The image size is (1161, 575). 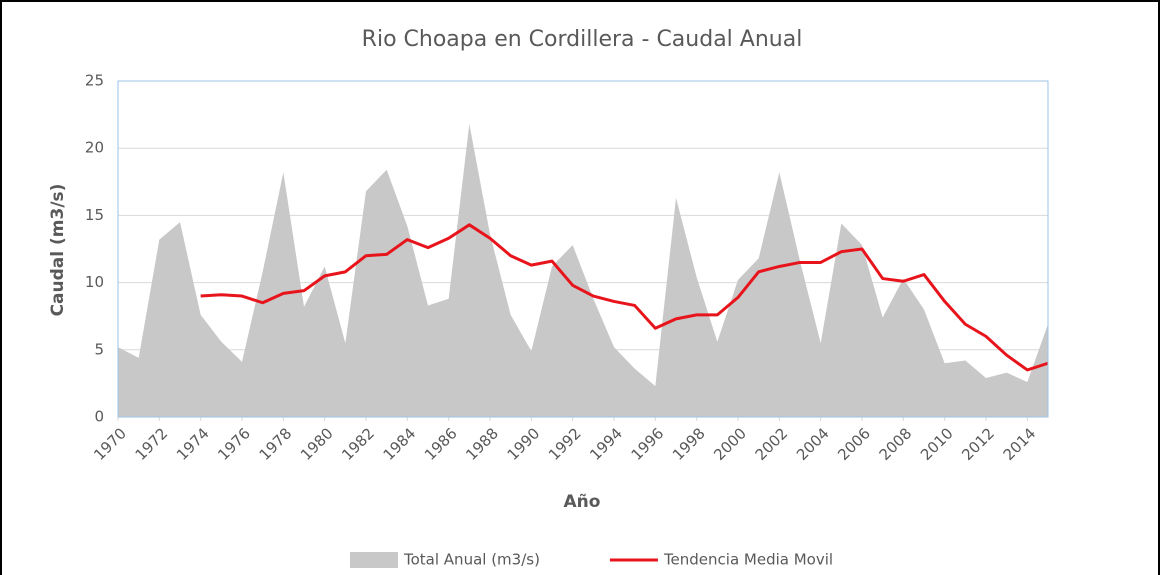 I want to click on y-tick-label: 15, so click(x=94, y=215).